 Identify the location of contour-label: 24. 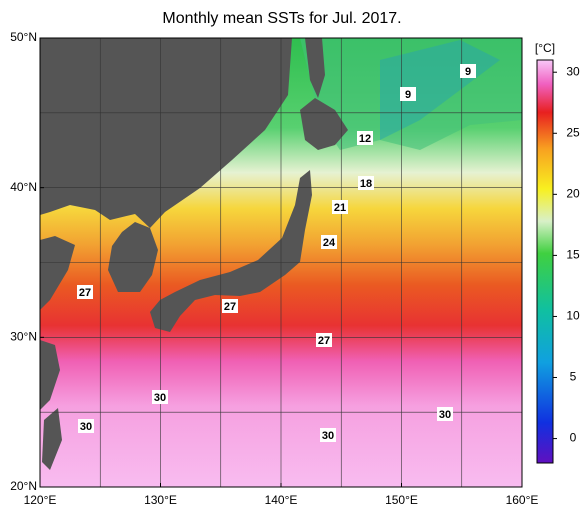
(329, 243).